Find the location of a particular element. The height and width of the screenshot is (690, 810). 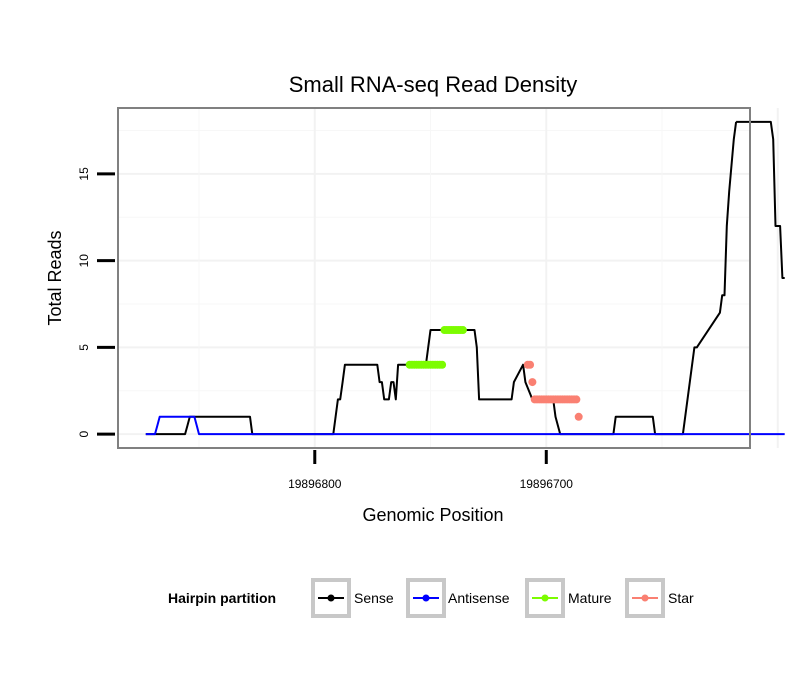

x-axis-label: Genomic Position is located at coordinates (432, 515).